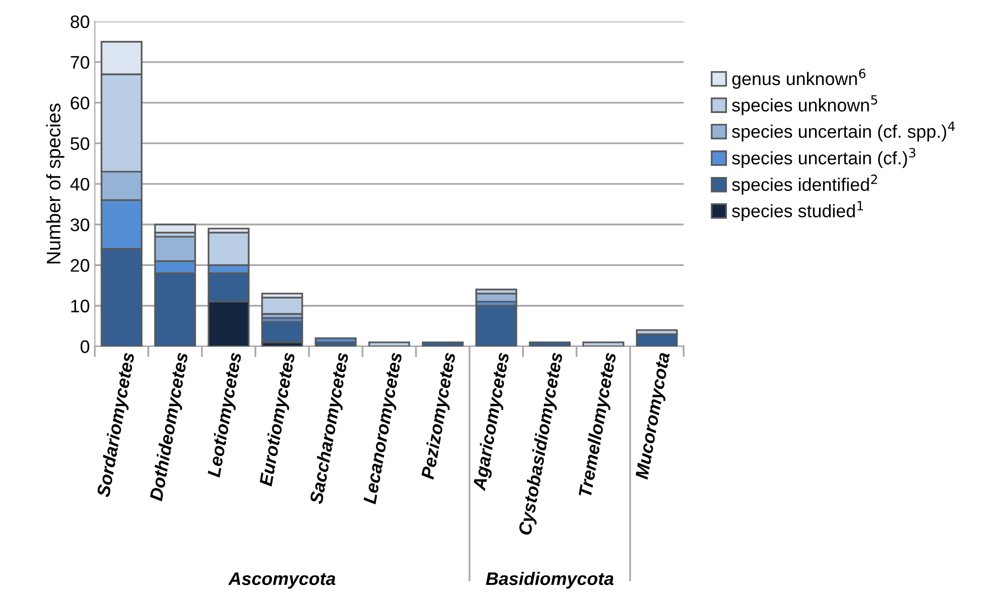  Describe the element at coordinates (80, 306) in the screenshot. I see `y-tick-label: 10` at that location.